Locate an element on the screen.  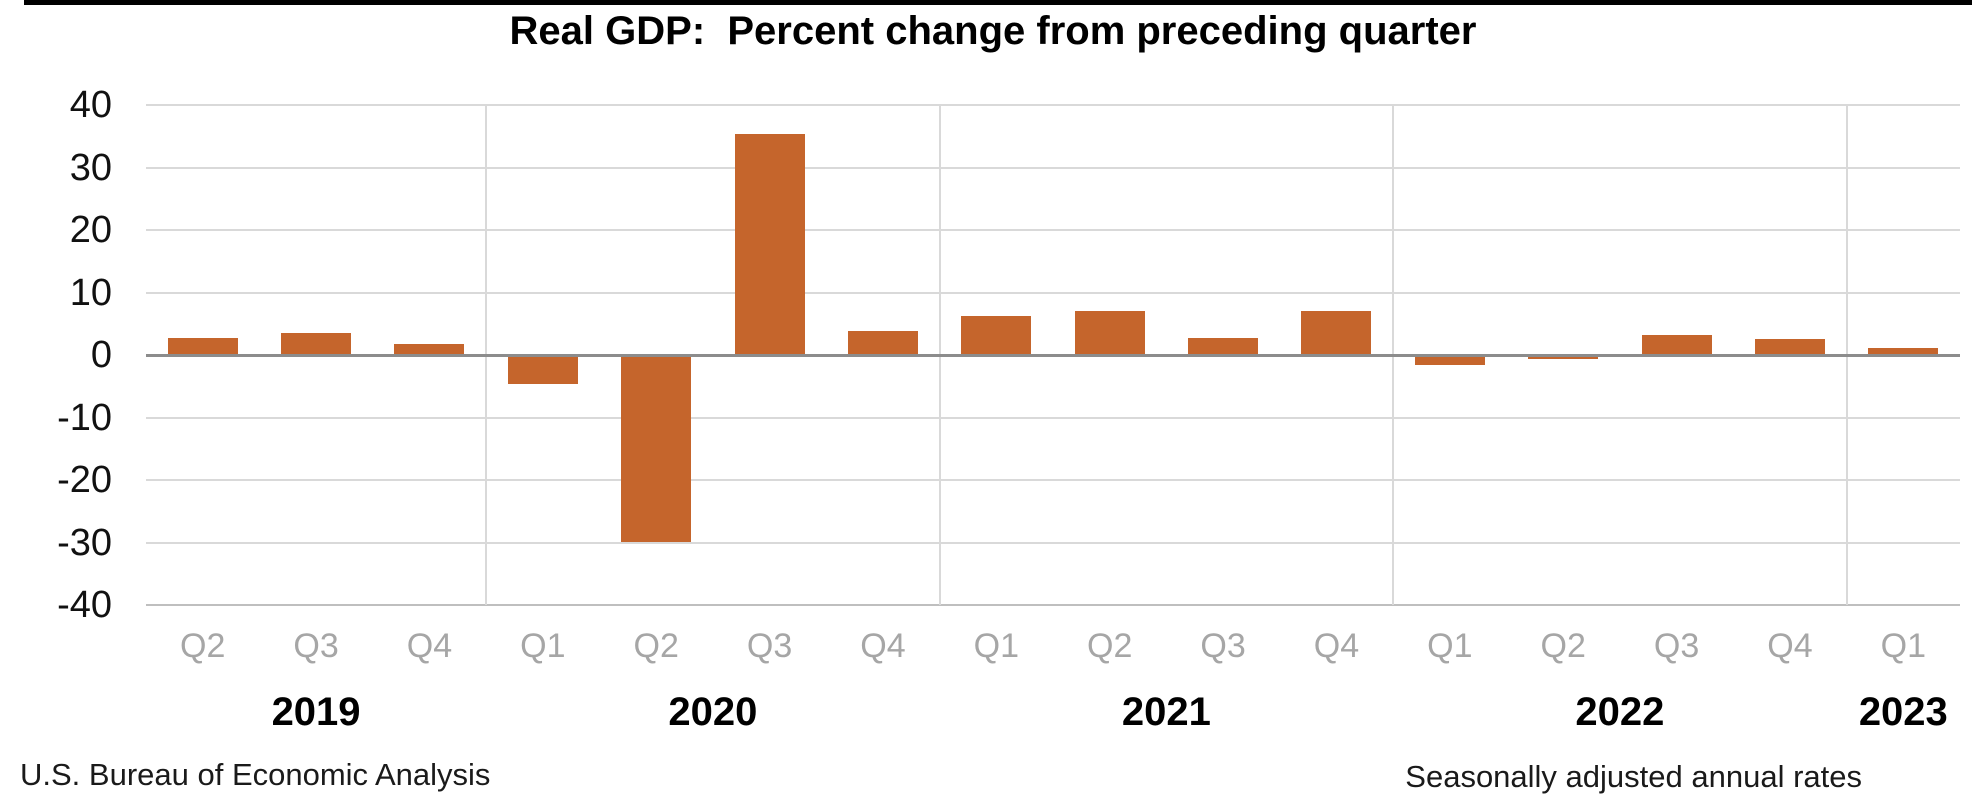
x-axis-quarter-label-Q2-2022: Q2 is located at coordinates (1563, 646).